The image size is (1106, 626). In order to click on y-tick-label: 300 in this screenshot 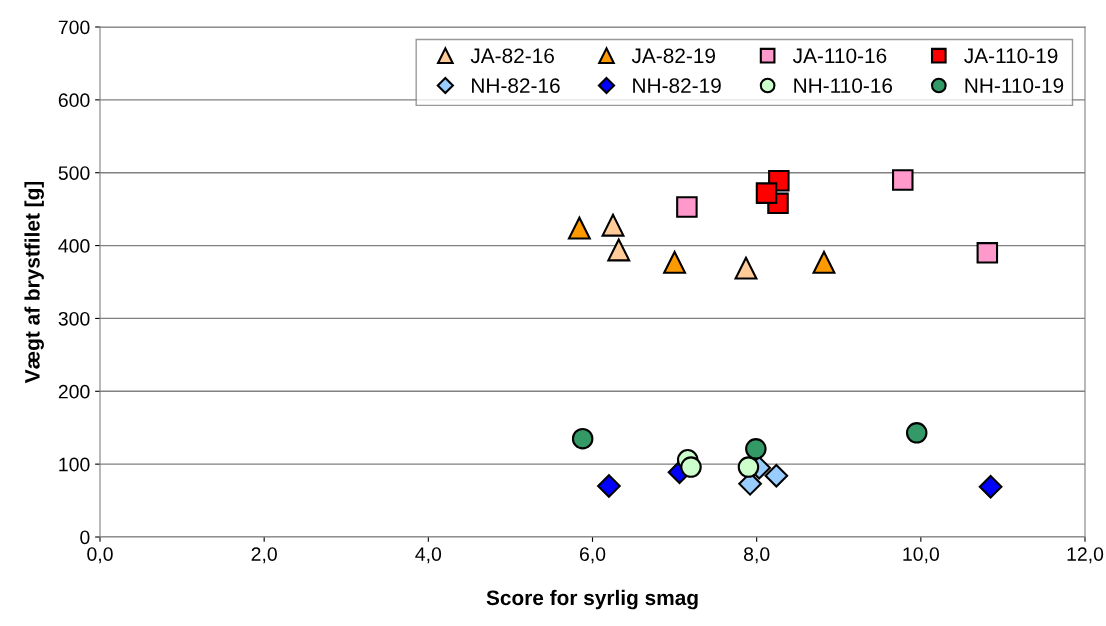, I will do `click(74, 318)`.